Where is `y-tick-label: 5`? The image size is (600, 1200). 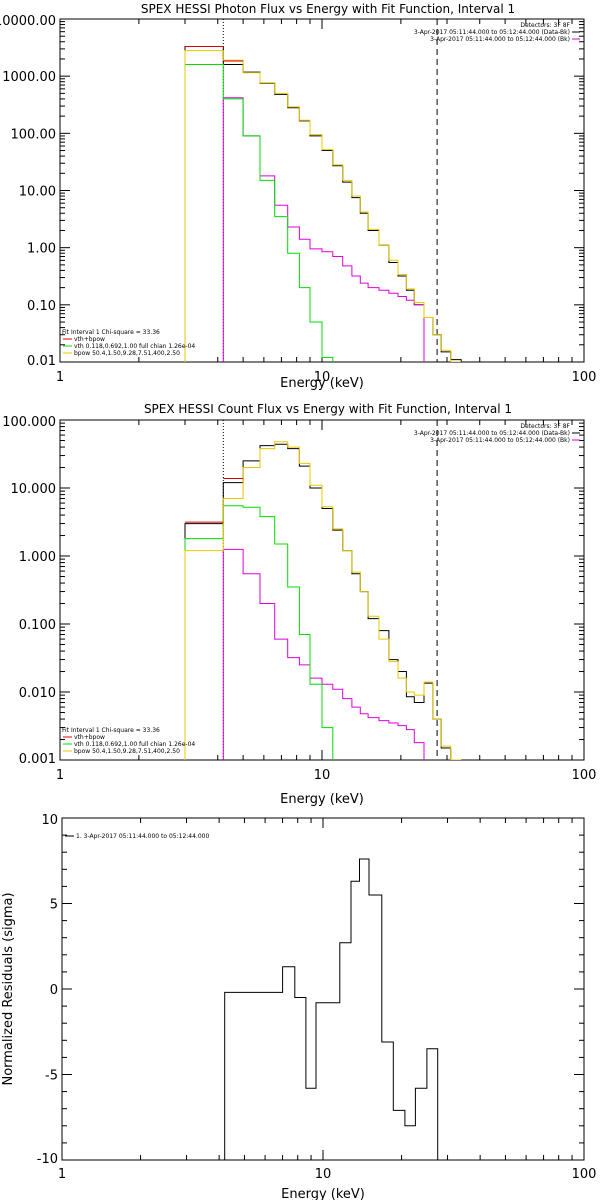
y-tick-label: 5 is located at coordinates (54, 905).